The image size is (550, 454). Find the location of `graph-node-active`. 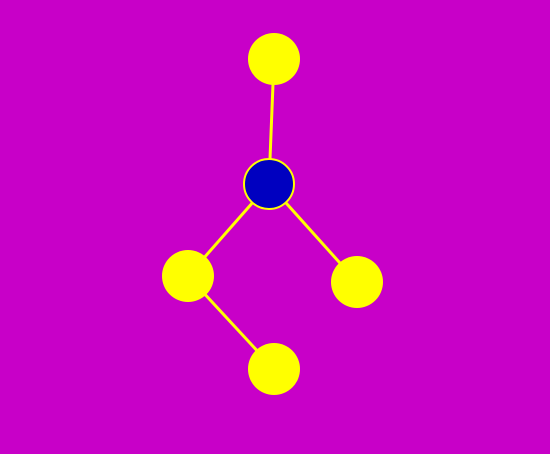

graph-node-active is located at coordinates (269, 184).